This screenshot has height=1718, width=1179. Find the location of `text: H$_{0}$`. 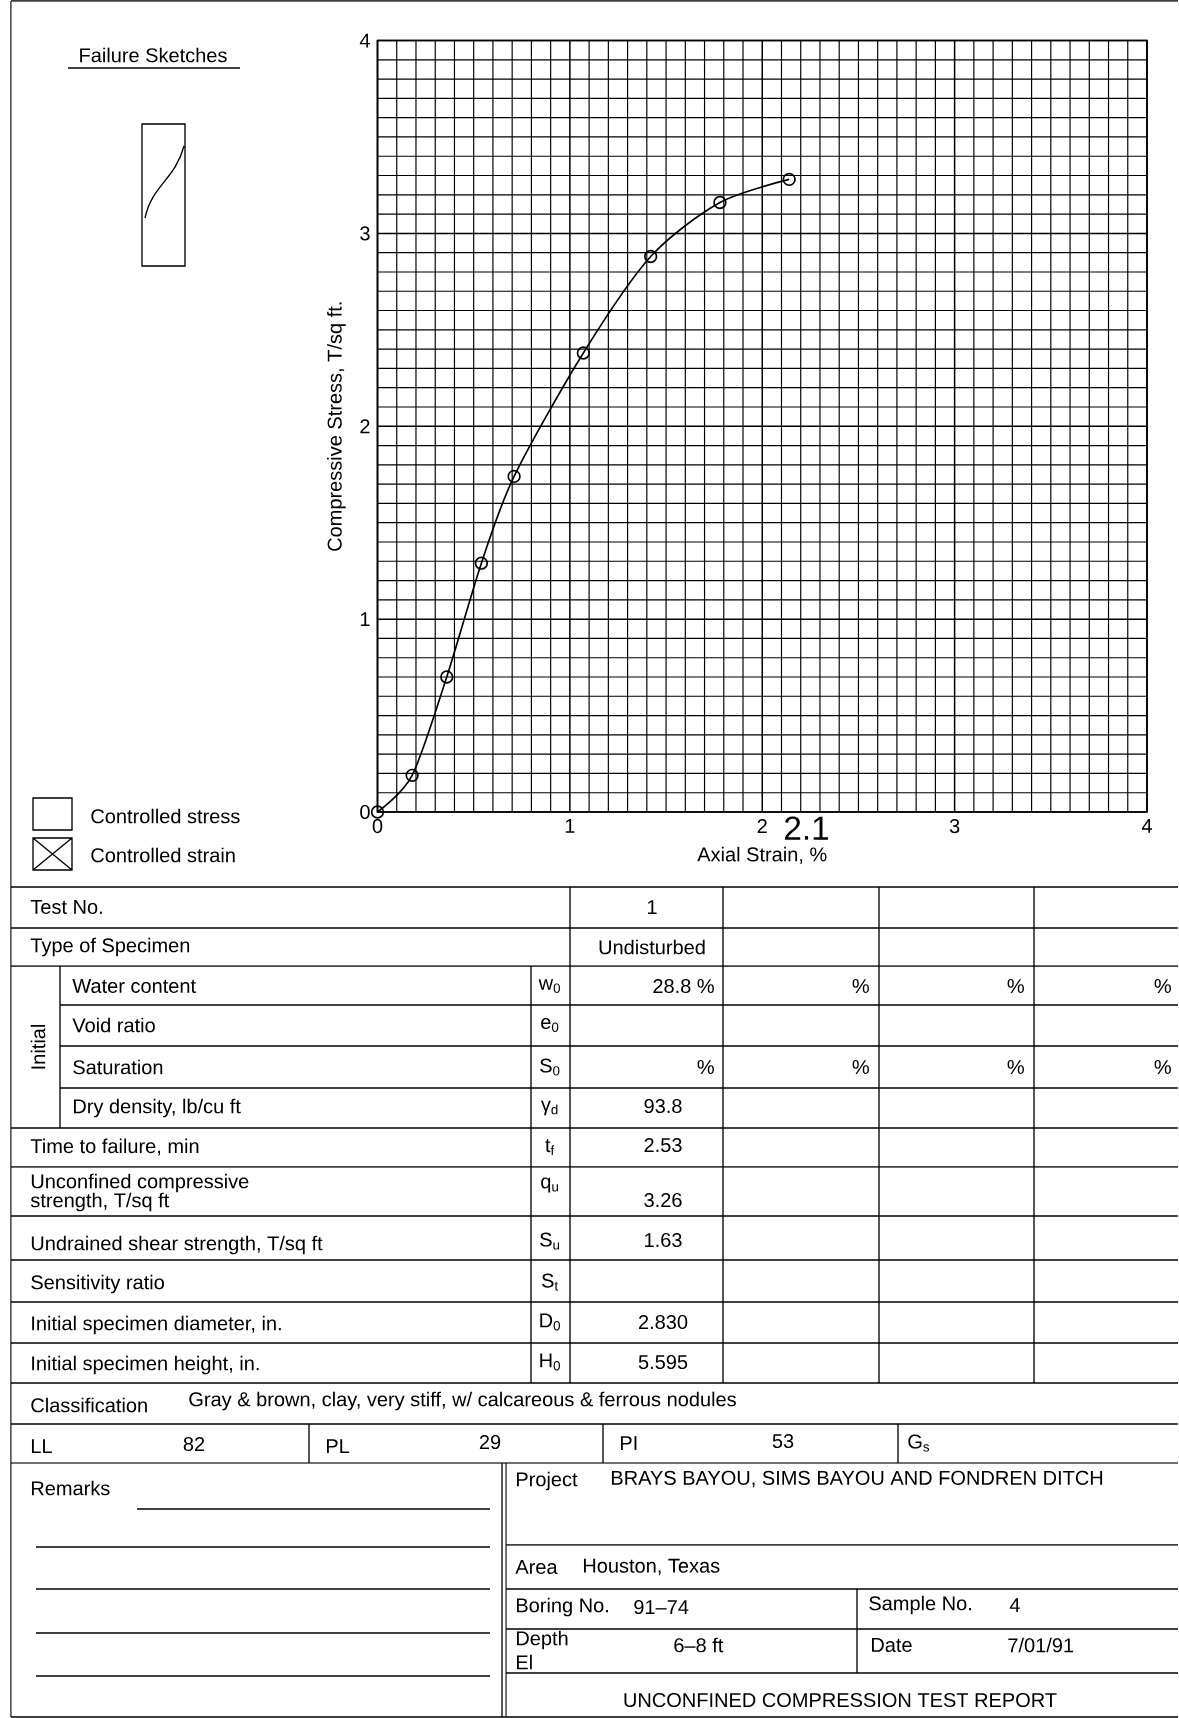

text: H$_{0}$ is located at coordinates (550, 1362).